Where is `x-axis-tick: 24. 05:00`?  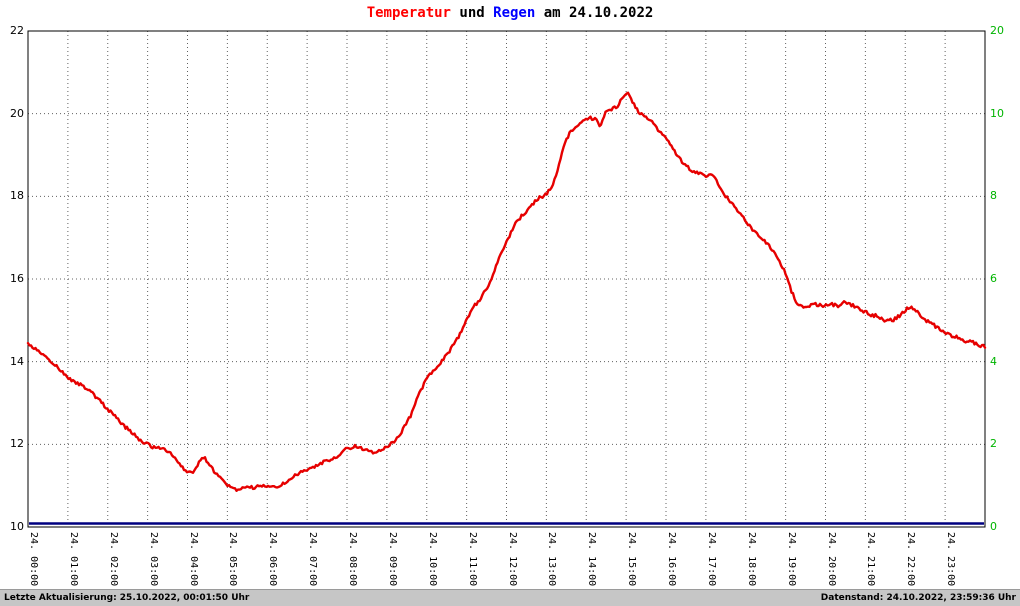 x-axis-tick: 24. 05:00 is located at coordinates (233, 559).